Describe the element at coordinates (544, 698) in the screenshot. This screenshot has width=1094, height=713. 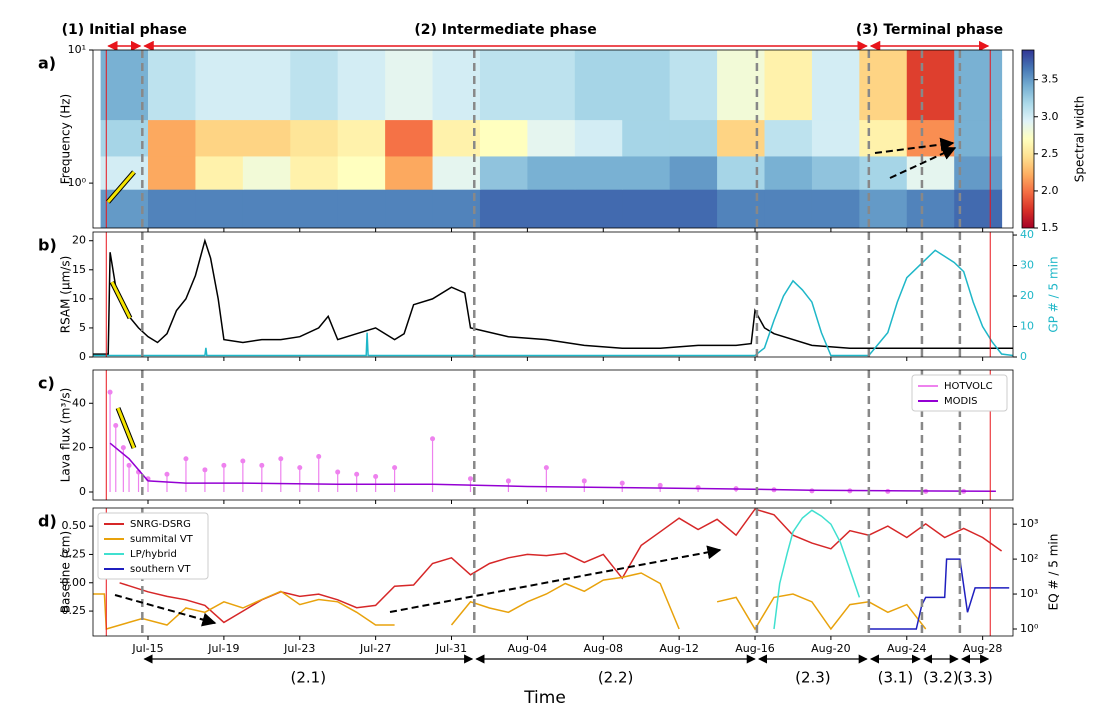
I see `x-axis-label: Time` at that location.